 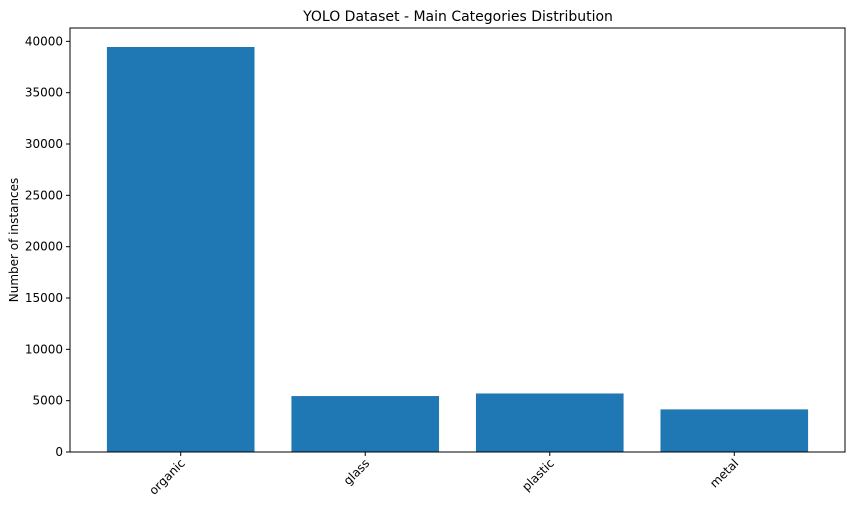 I want to click on y-tick-label: 5000, so click(x=47, y=401).